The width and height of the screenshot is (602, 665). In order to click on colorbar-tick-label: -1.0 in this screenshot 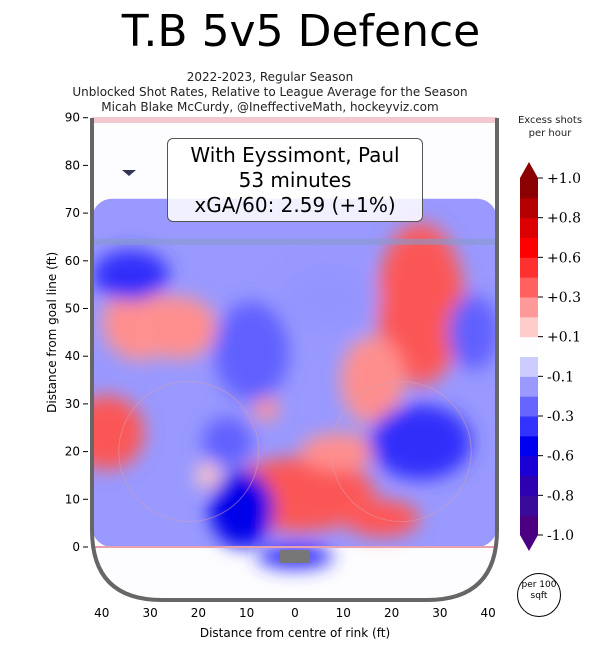, I will do `click(560, 536)`.